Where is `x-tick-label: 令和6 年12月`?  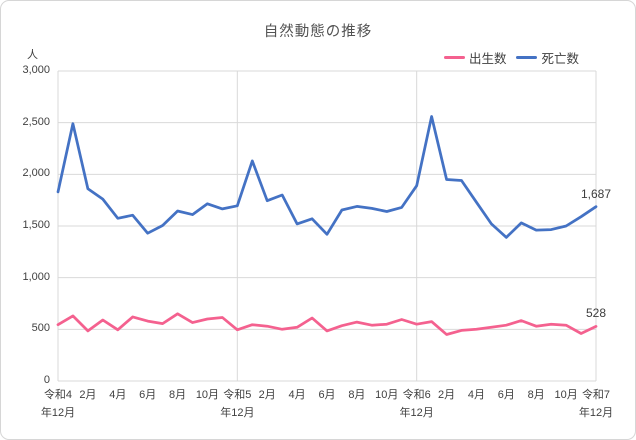 x-tick-label: 令和6 年12月 is located at coordinates (417, 404).